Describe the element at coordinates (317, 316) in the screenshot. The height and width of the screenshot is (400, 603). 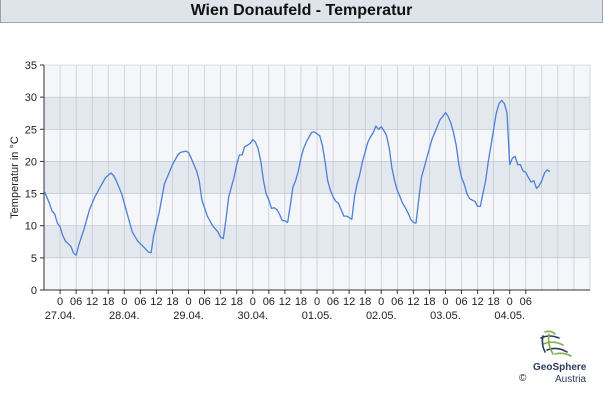
I see `x-date-label: 01.05.` at that location.